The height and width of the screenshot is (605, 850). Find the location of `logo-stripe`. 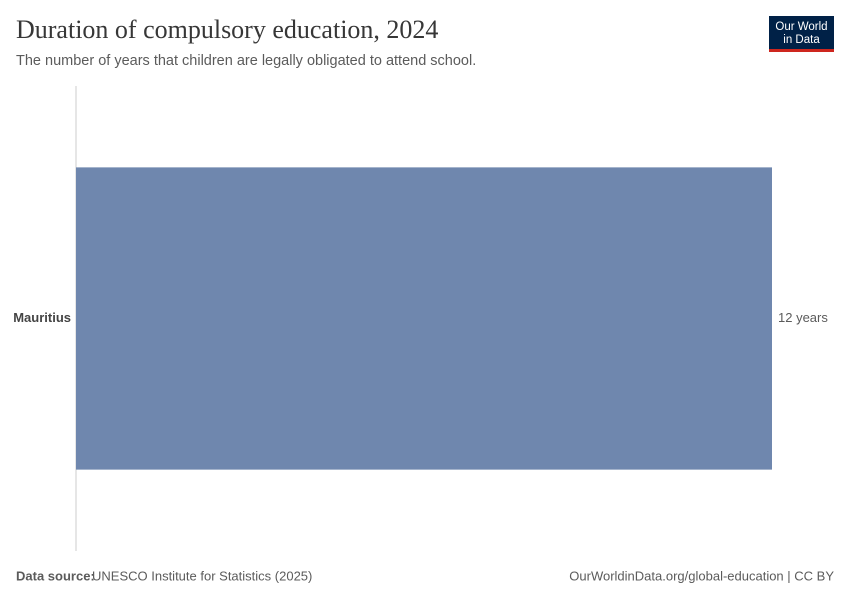

logo-stripe is located at coordinates (801, 50).